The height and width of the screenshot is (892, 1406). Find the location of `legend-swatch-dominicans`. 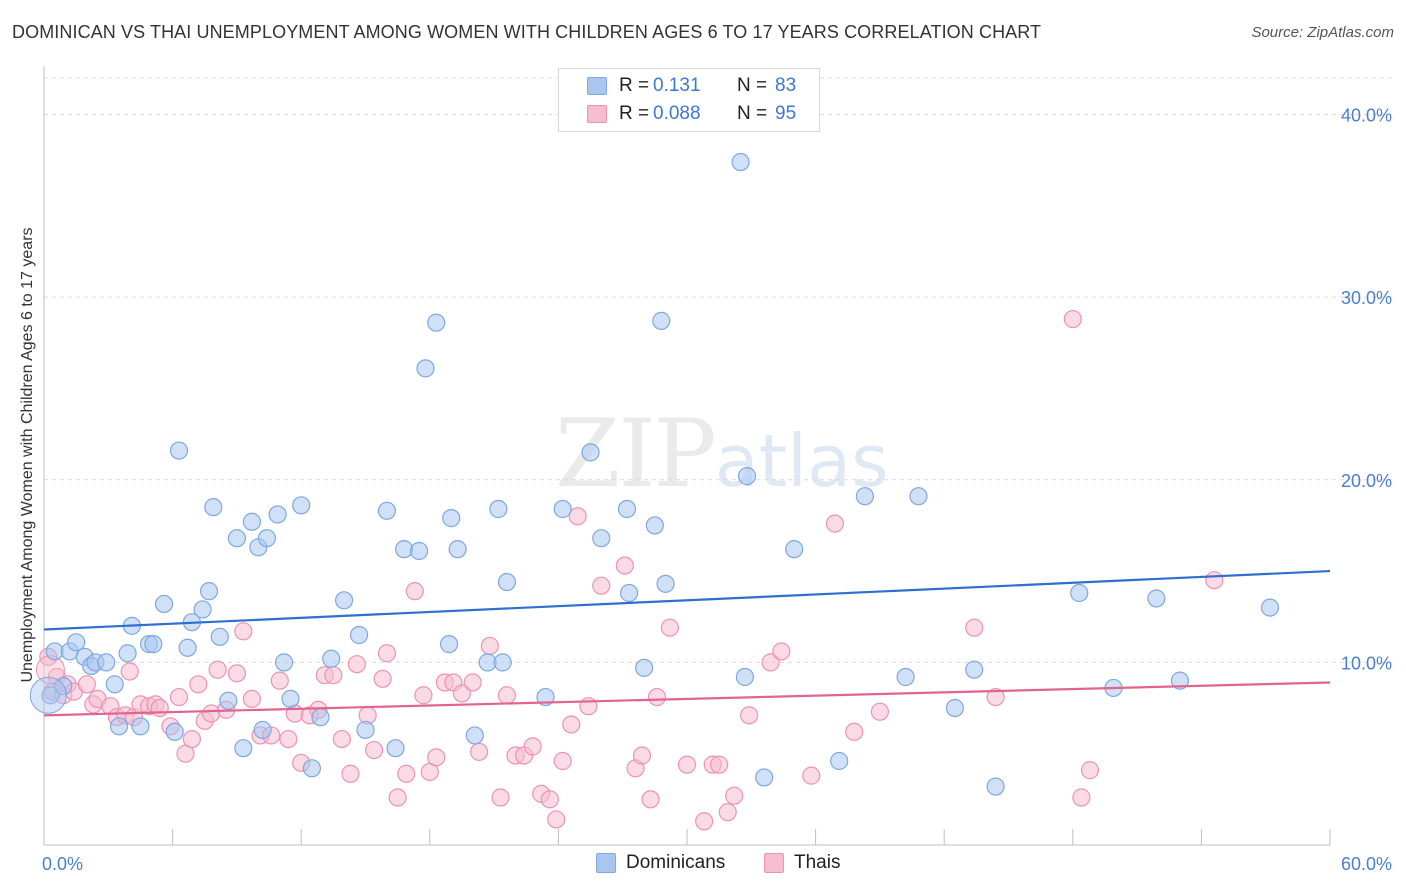

legend-swatch-dominicans is located at coordinates (597, 86).